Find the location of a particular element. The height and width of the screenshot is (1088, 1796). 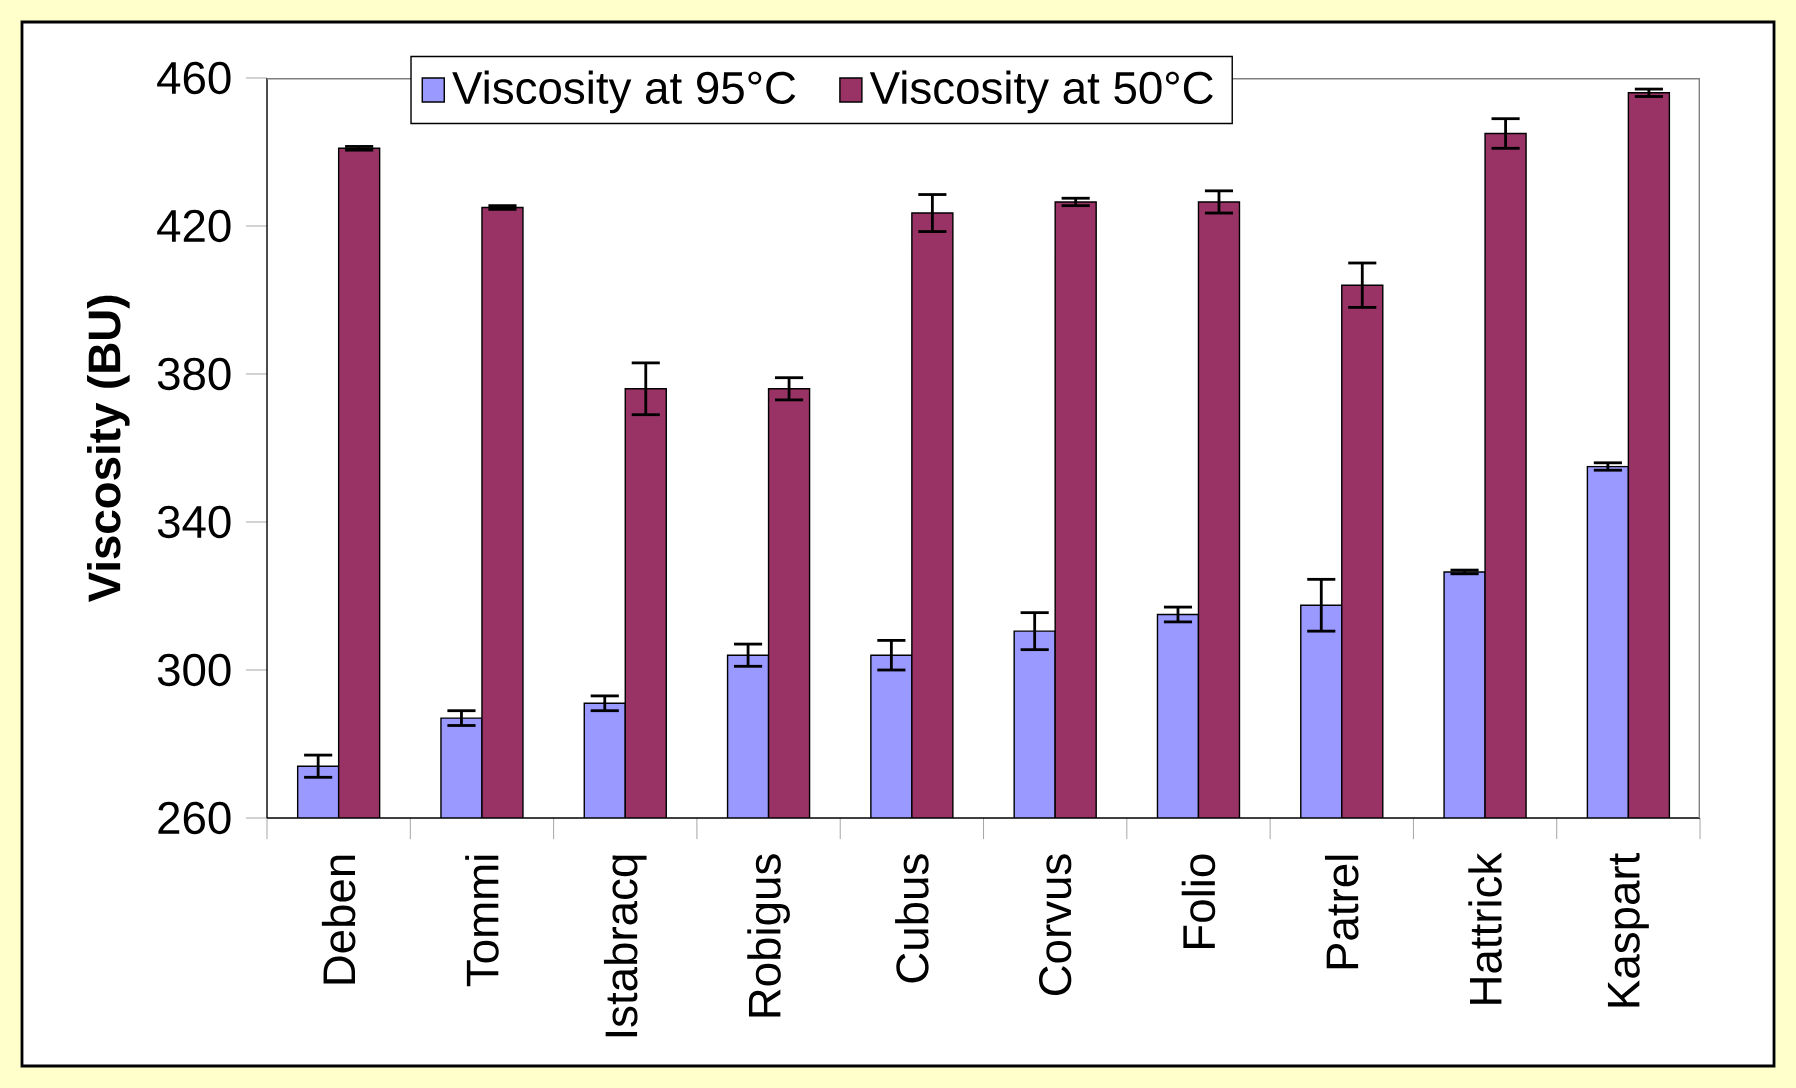

y-tick-label: 260 is located at coordinates (194, 818).